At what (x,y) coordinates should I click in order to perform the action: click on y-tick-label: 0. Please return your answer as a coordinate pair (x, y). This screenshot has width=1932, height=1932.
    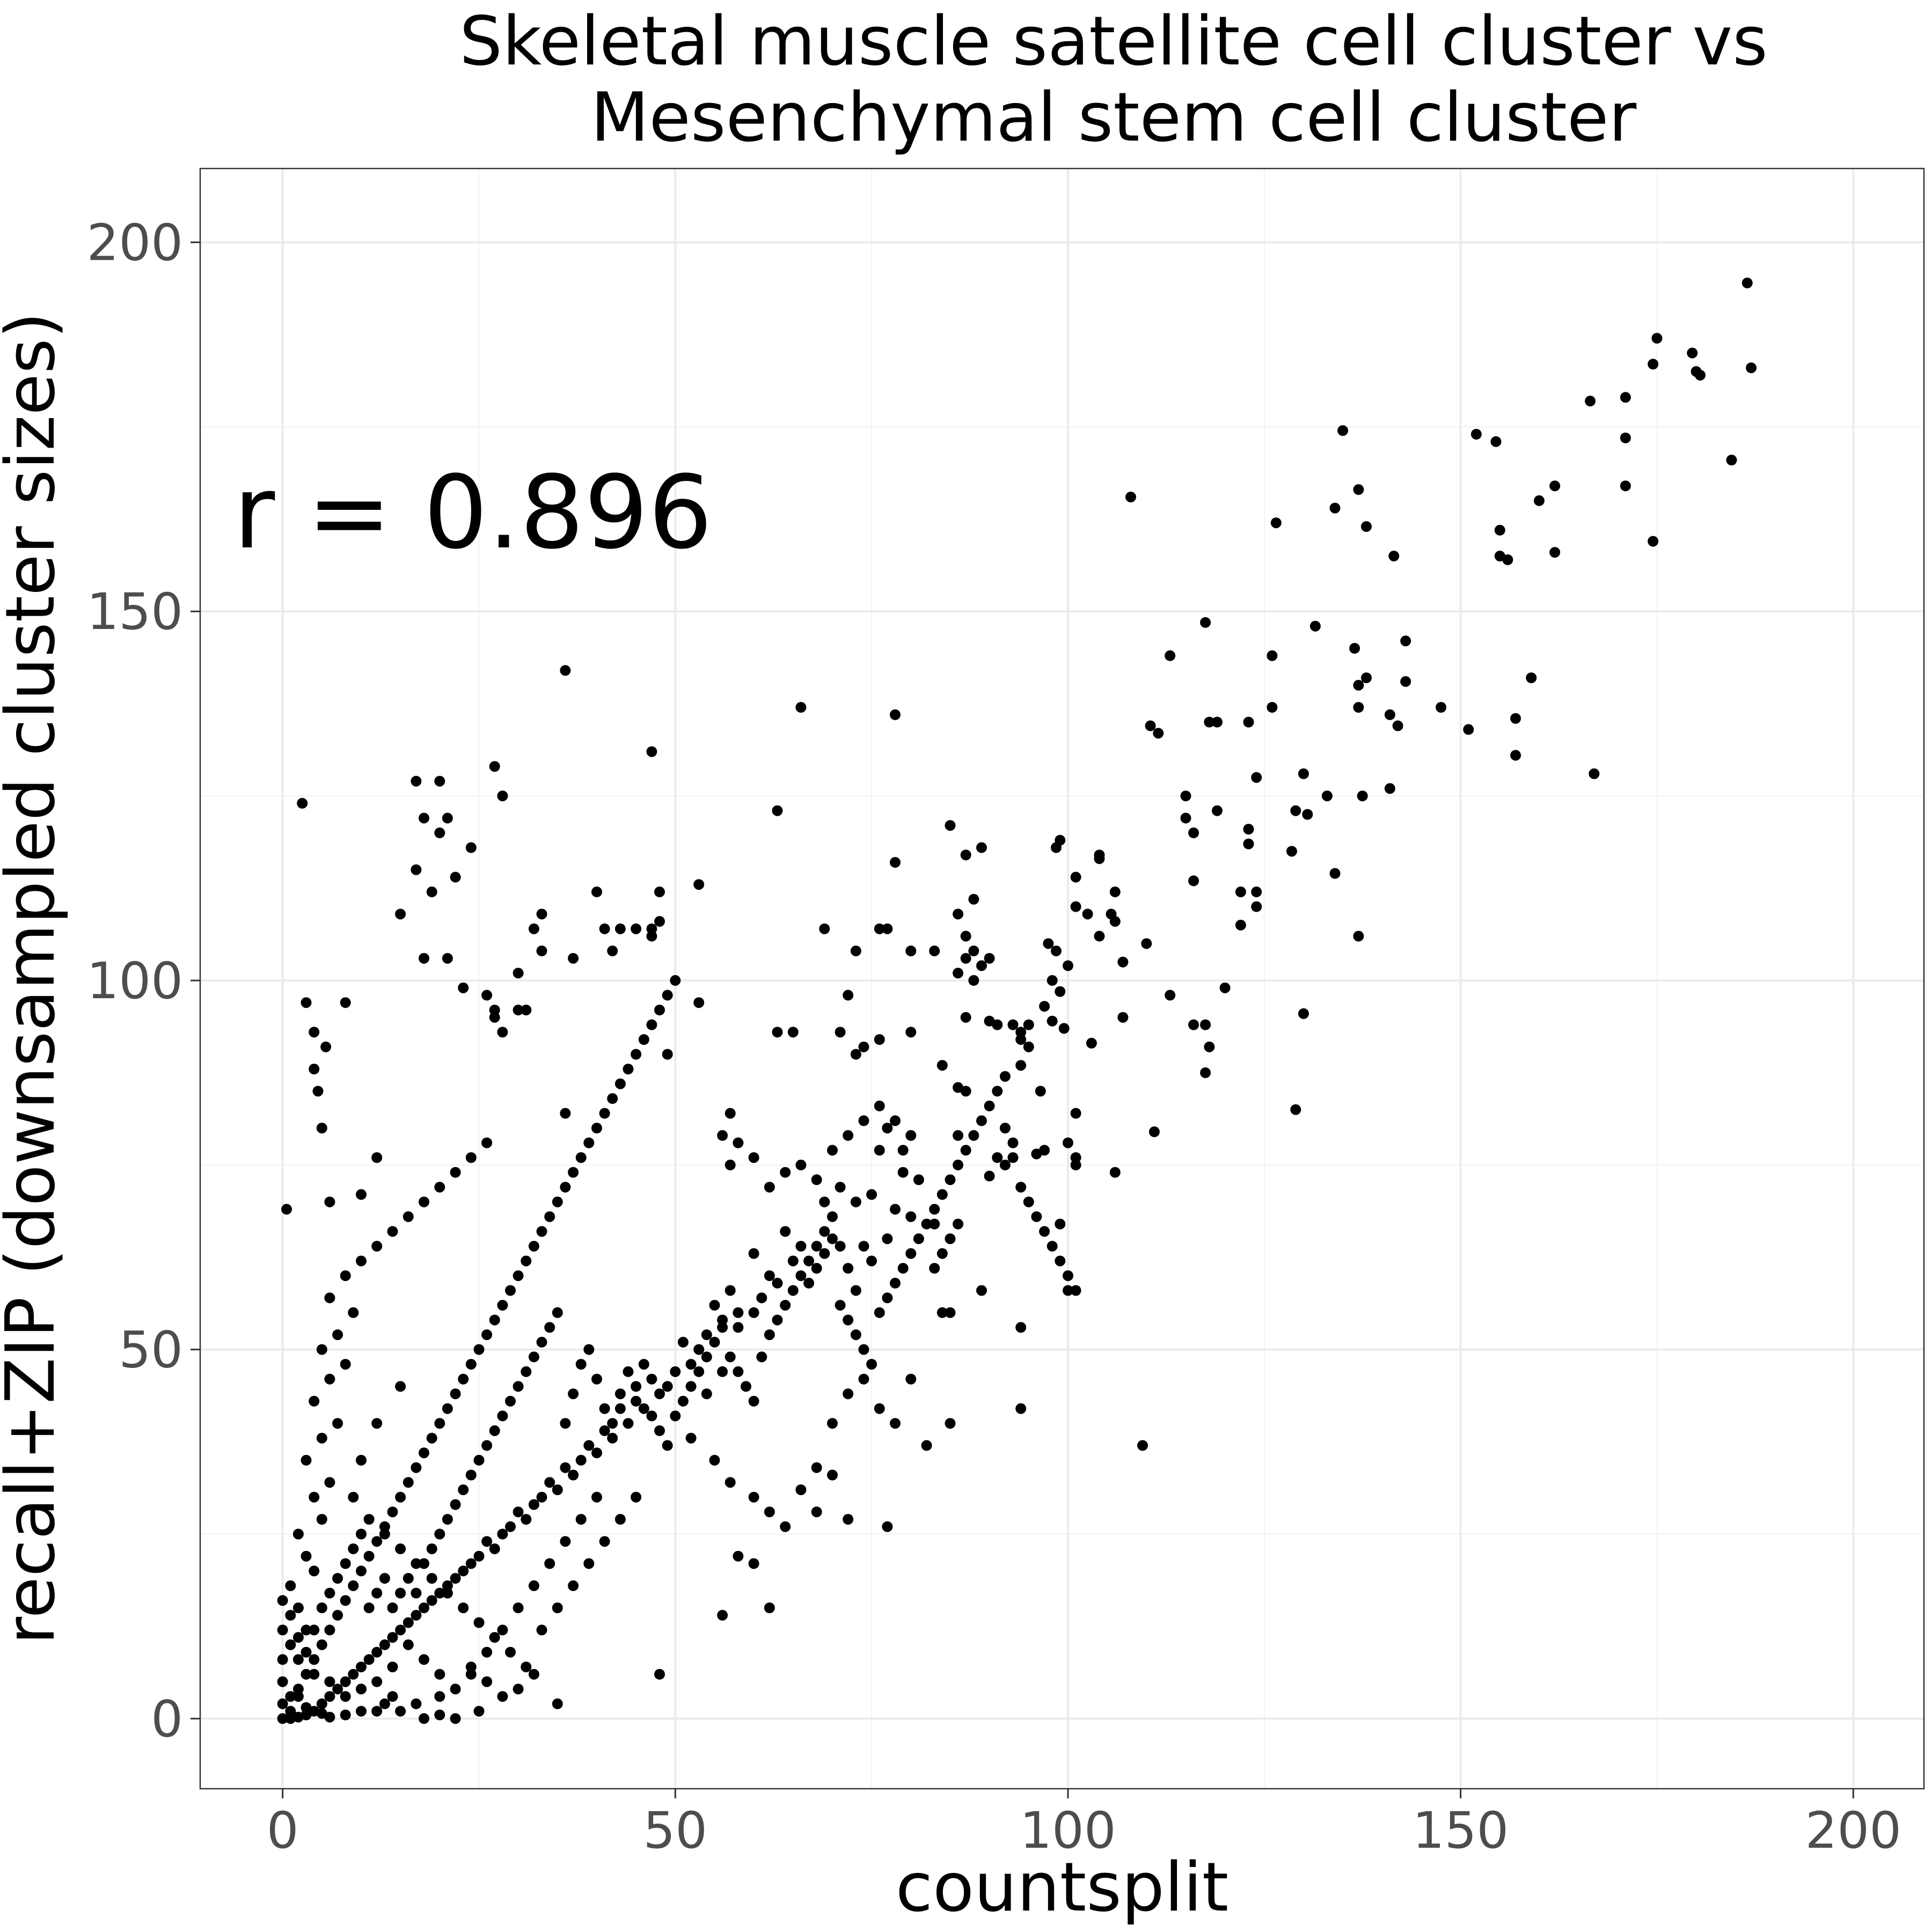
    Looking at the image, I should click on (167, 1719).